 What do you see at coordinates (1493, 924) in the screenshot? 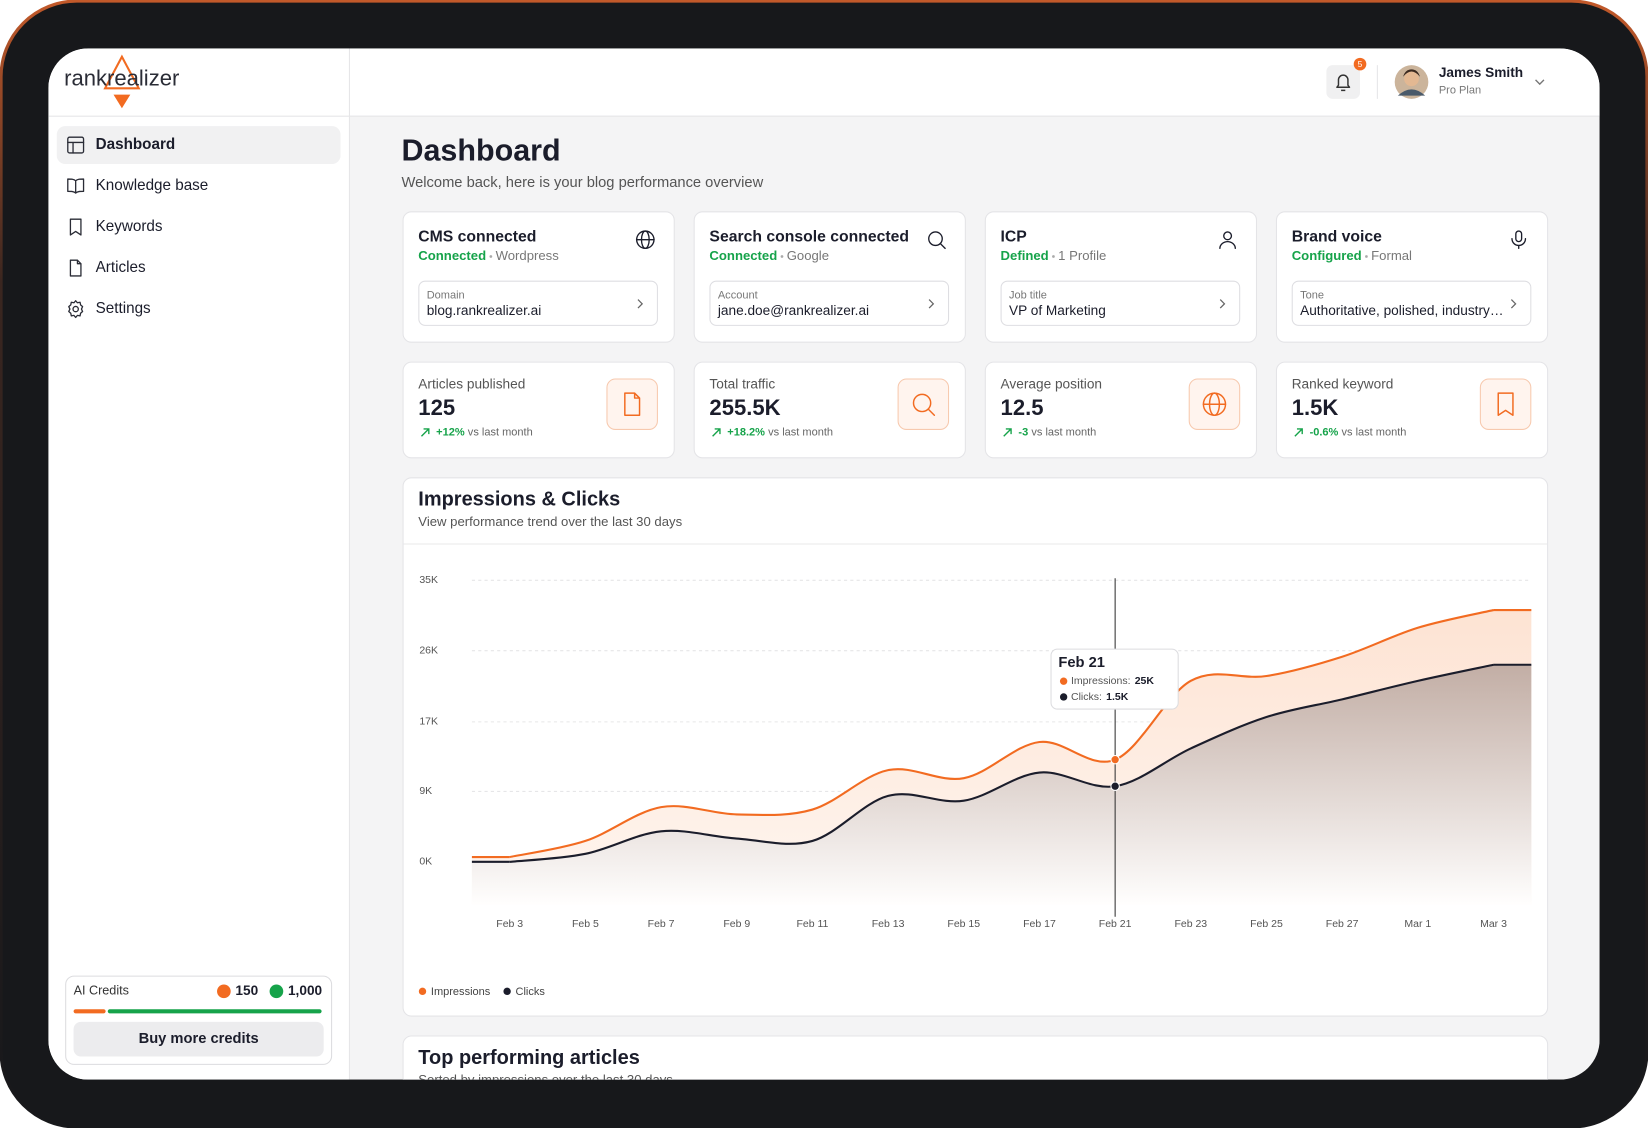
I see `x-tick-label: Mar 3` at bounding box center [1493, 924].